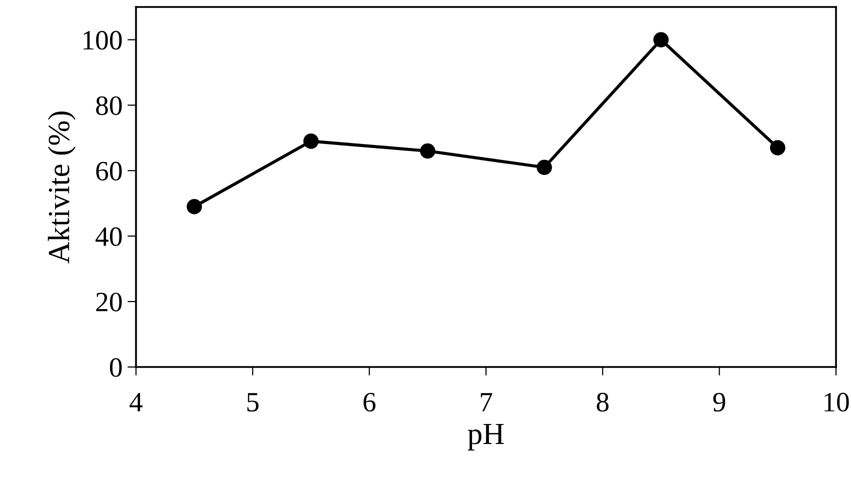  I want to click on x-tick-label: 10, so click(836, 402).